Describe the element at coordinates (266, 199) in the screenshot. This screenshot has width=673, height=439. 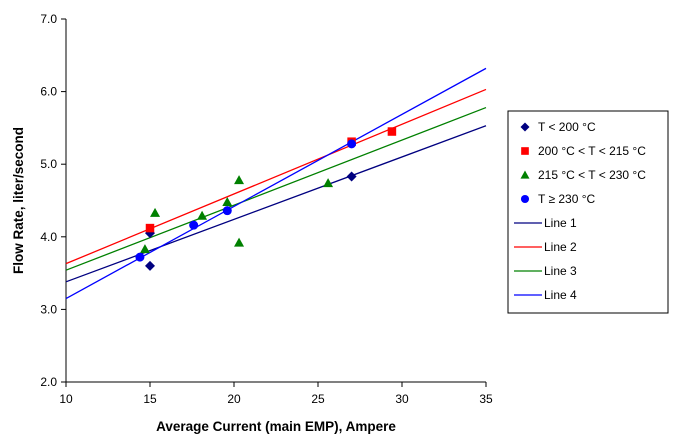
I see `markers` at that location.